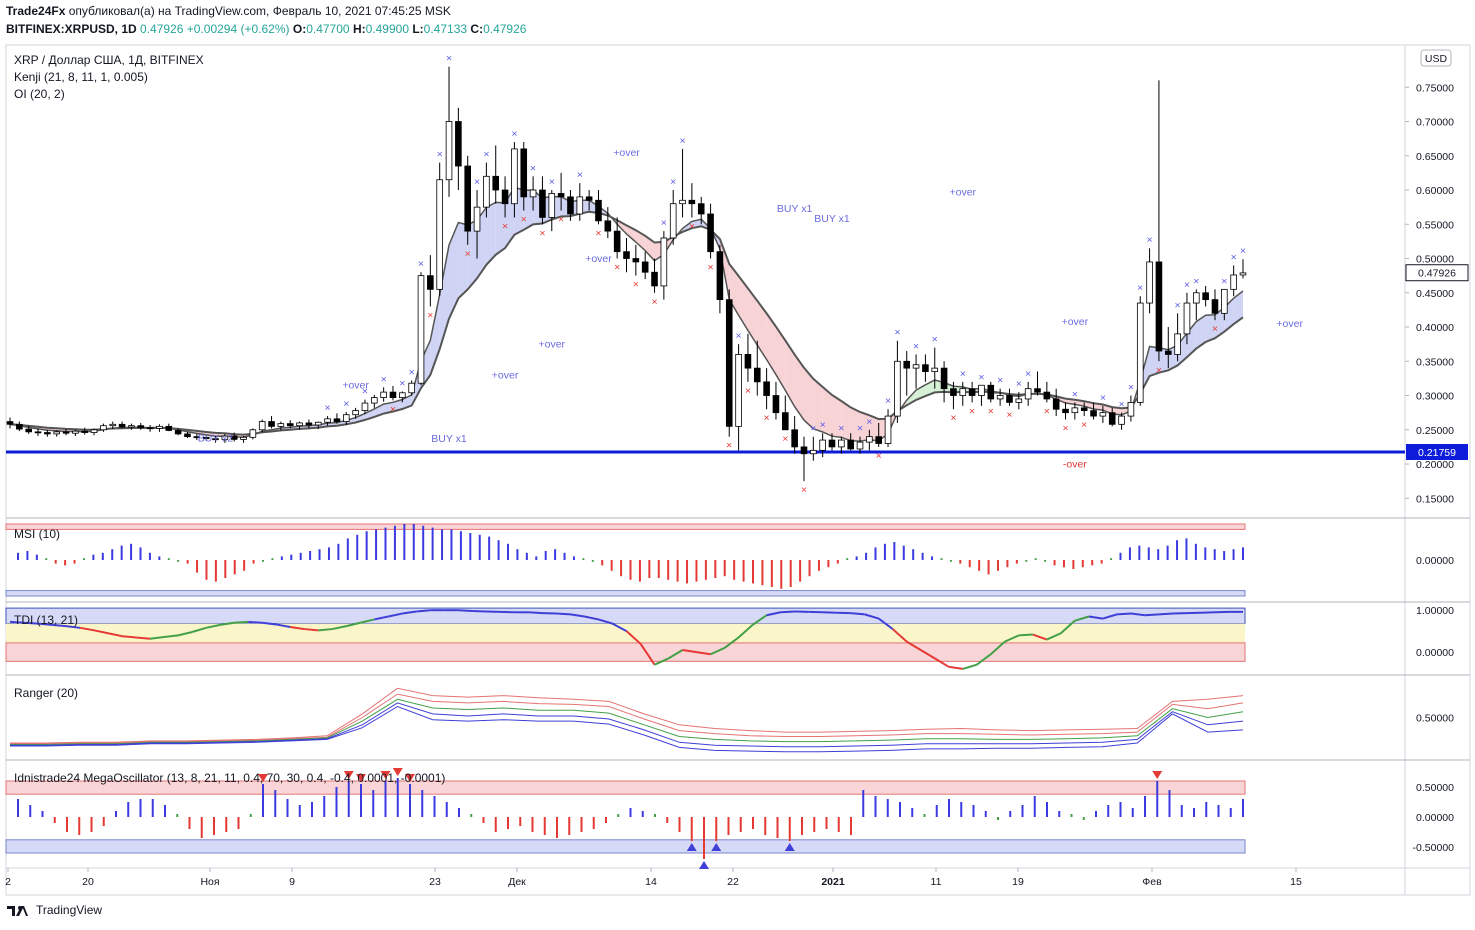  Describe the element at coordinates (216, 438) in the screenshot. I see `signal-annotation: BUY x2` at that location.